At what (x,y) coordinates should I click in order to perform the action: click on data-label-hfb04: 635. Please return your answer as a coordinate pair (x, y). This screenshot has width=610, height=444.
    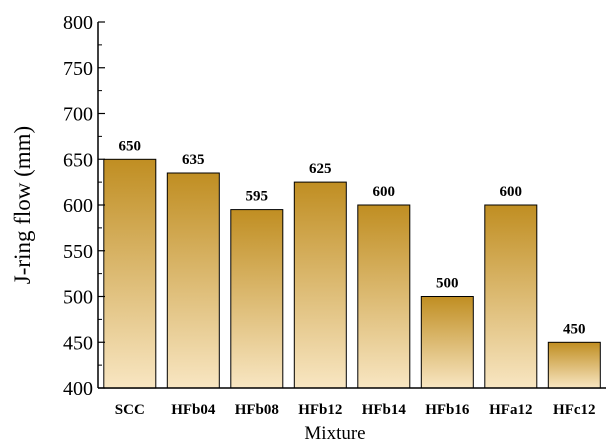
    Looking at the image, I should click on (193, 160).